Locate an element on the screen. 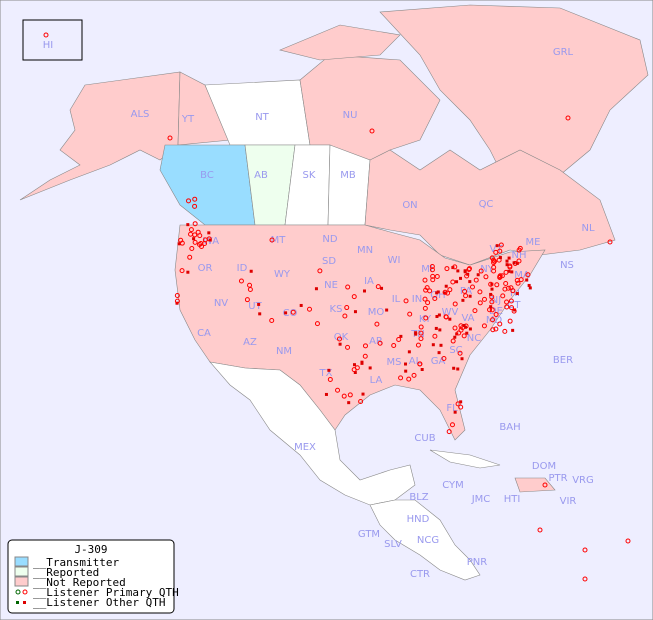 The image size is (653, 620). region-label-ri: RI is located at coordinates (515, 293).